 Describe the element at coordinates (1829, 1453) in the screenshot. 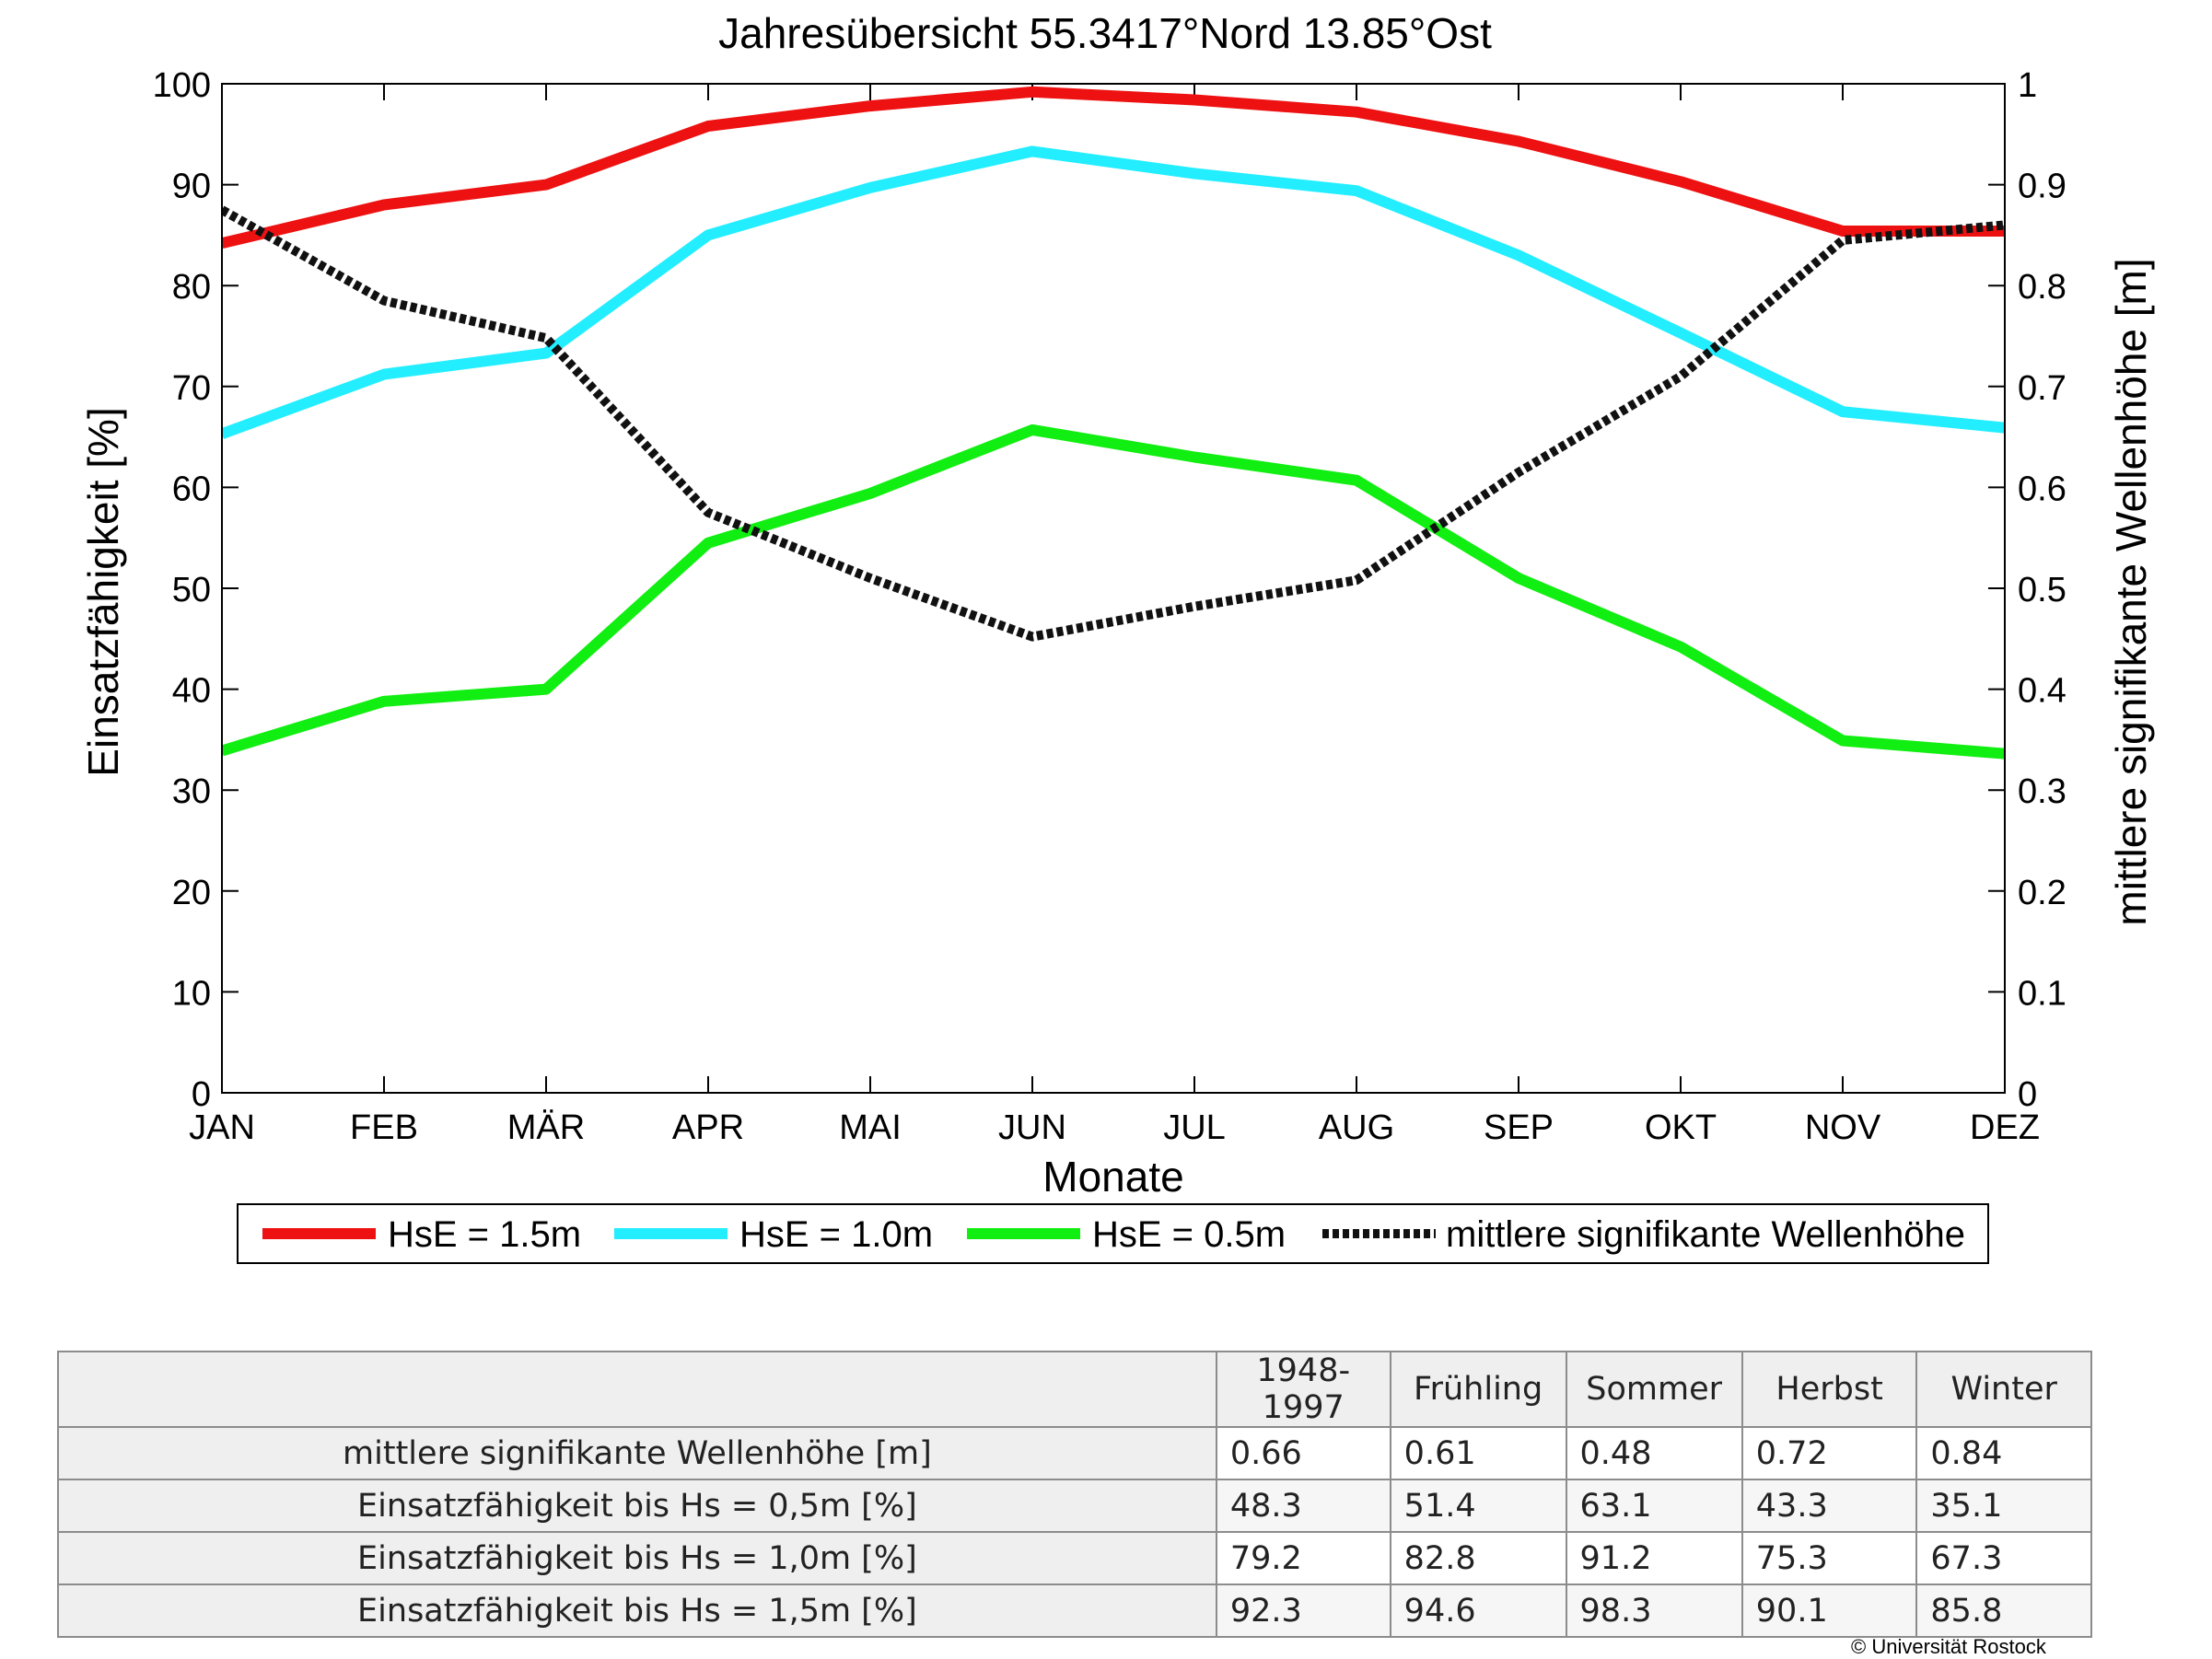

I see `table-cell: 0.72` at that location.